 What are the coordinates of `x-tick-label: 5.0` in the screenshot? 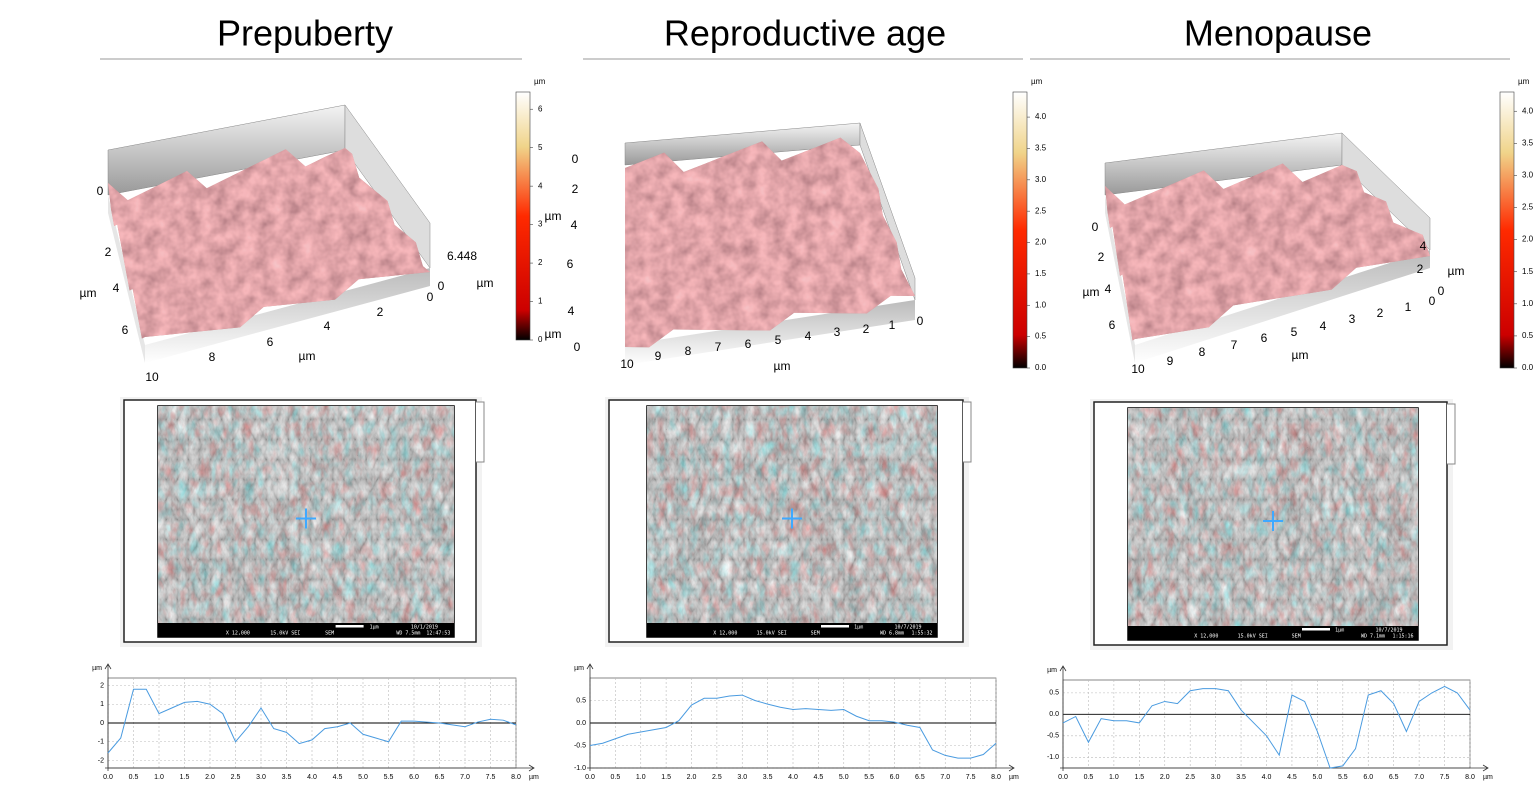 It's located at (844, 777).